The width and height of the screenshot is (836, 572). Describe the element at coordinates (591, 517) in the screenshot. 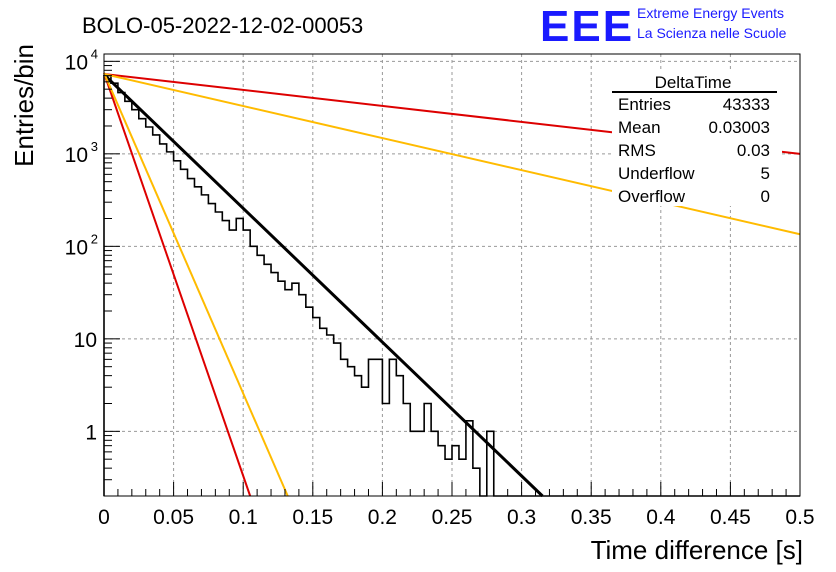

I see `x-tick-label: 0.35` at that location.